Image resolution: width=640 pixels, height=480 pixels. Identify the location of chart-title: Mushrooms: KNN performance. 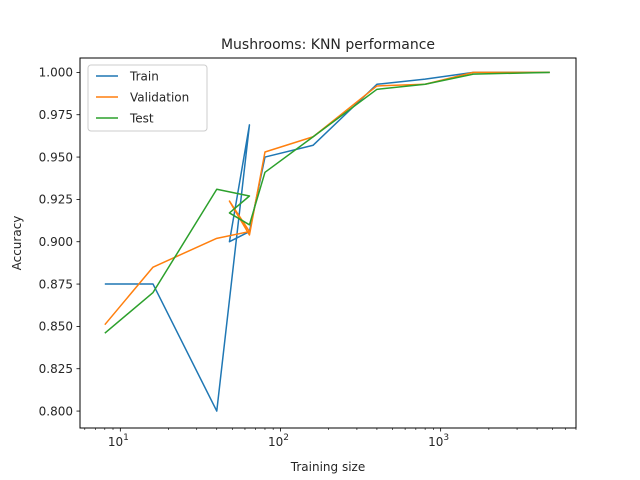
(328, 45).